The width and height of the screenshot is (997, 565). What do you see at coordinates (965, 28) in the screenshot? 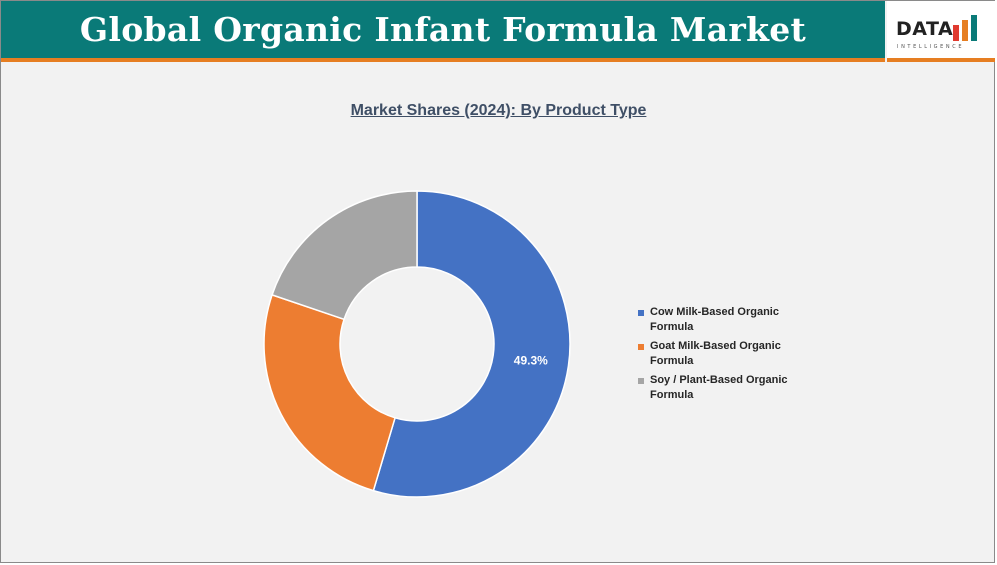
I see `logo-bars-icon` at bounding box center [965, 28].